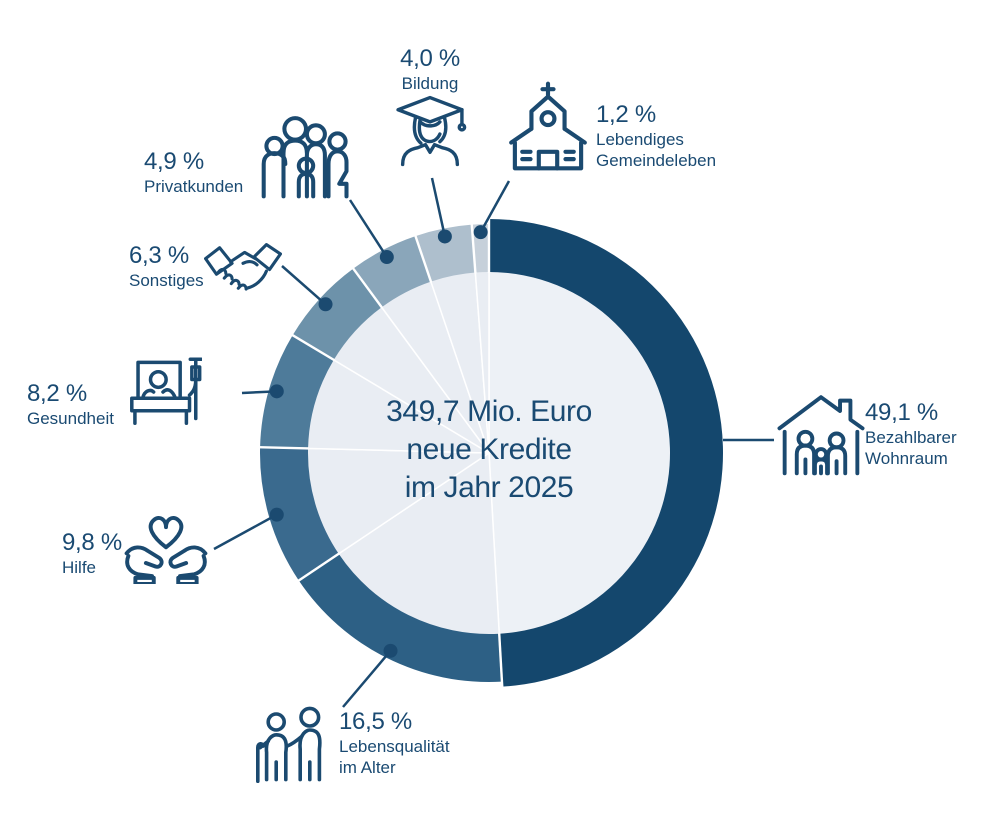 This screenshot has width=994, height=834. What do you see at coordinates (911, 448) in the screenshot?
I see `label-wohnraum: Bezahlbarer Wohnraum` at bounding box center [911, 448].